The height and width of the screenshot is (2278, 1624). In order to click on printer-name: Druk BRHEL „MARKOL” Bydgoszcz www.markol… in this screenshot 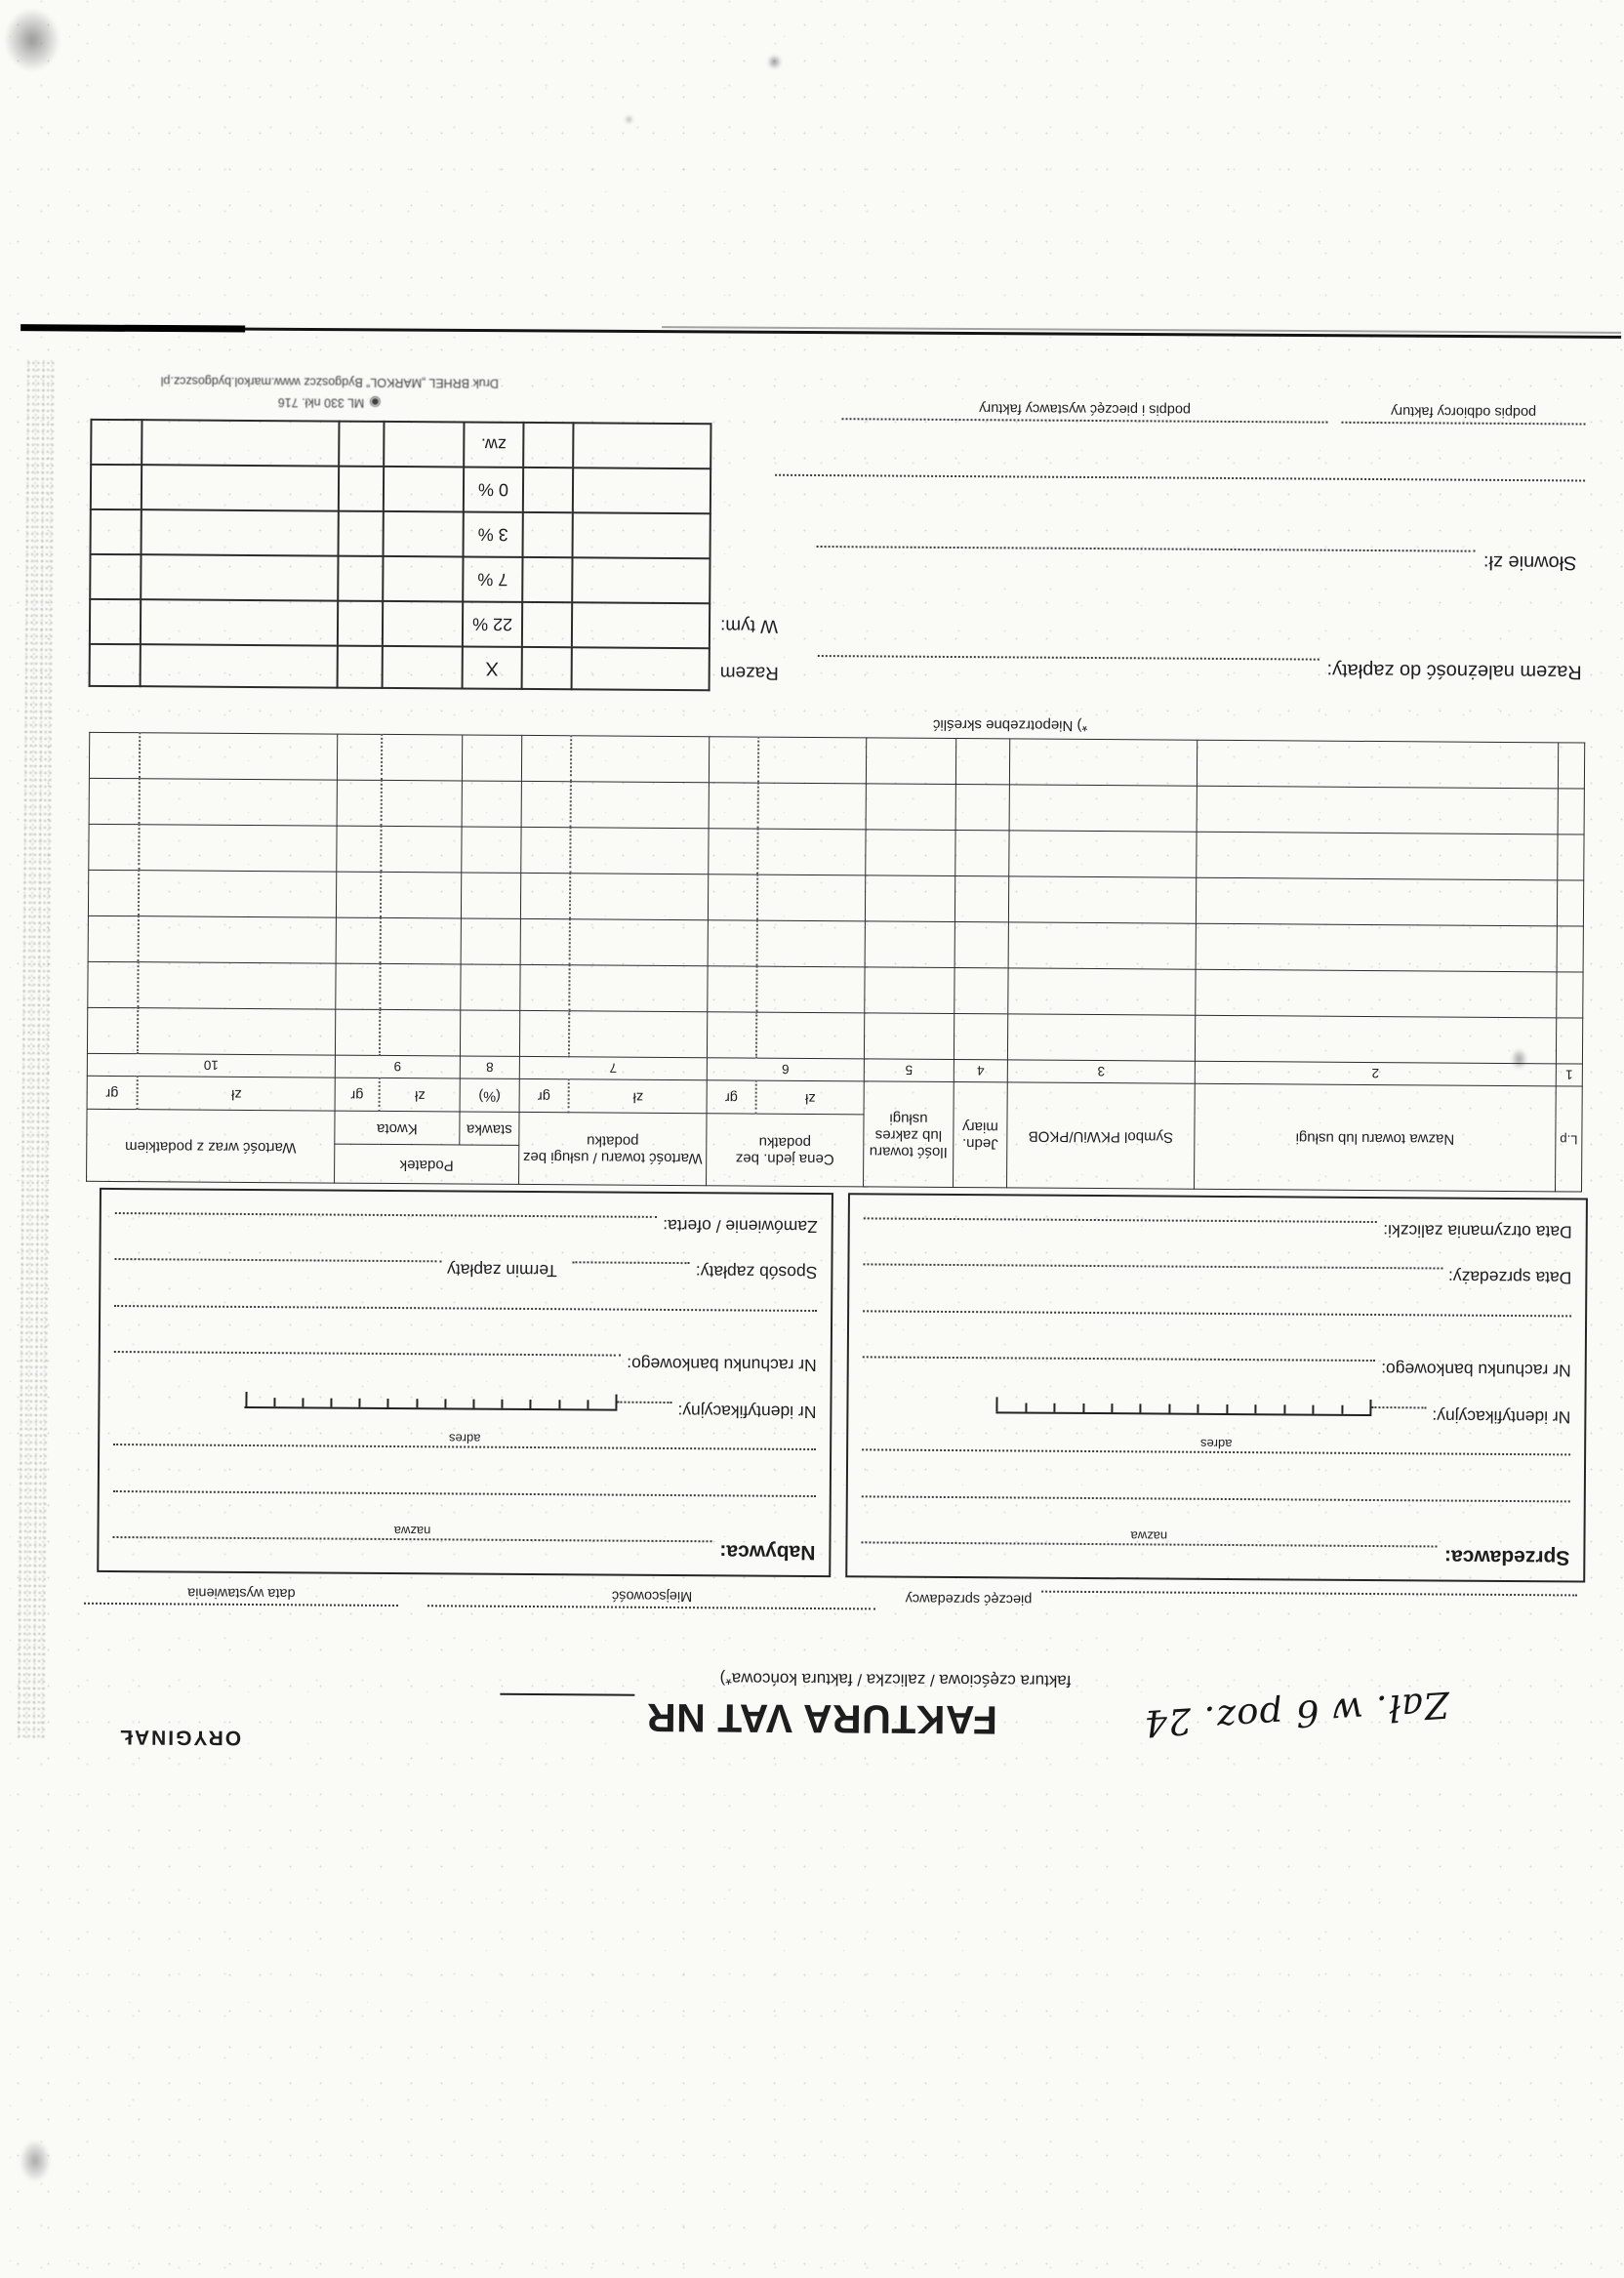, I will do `click(329, 382)`.